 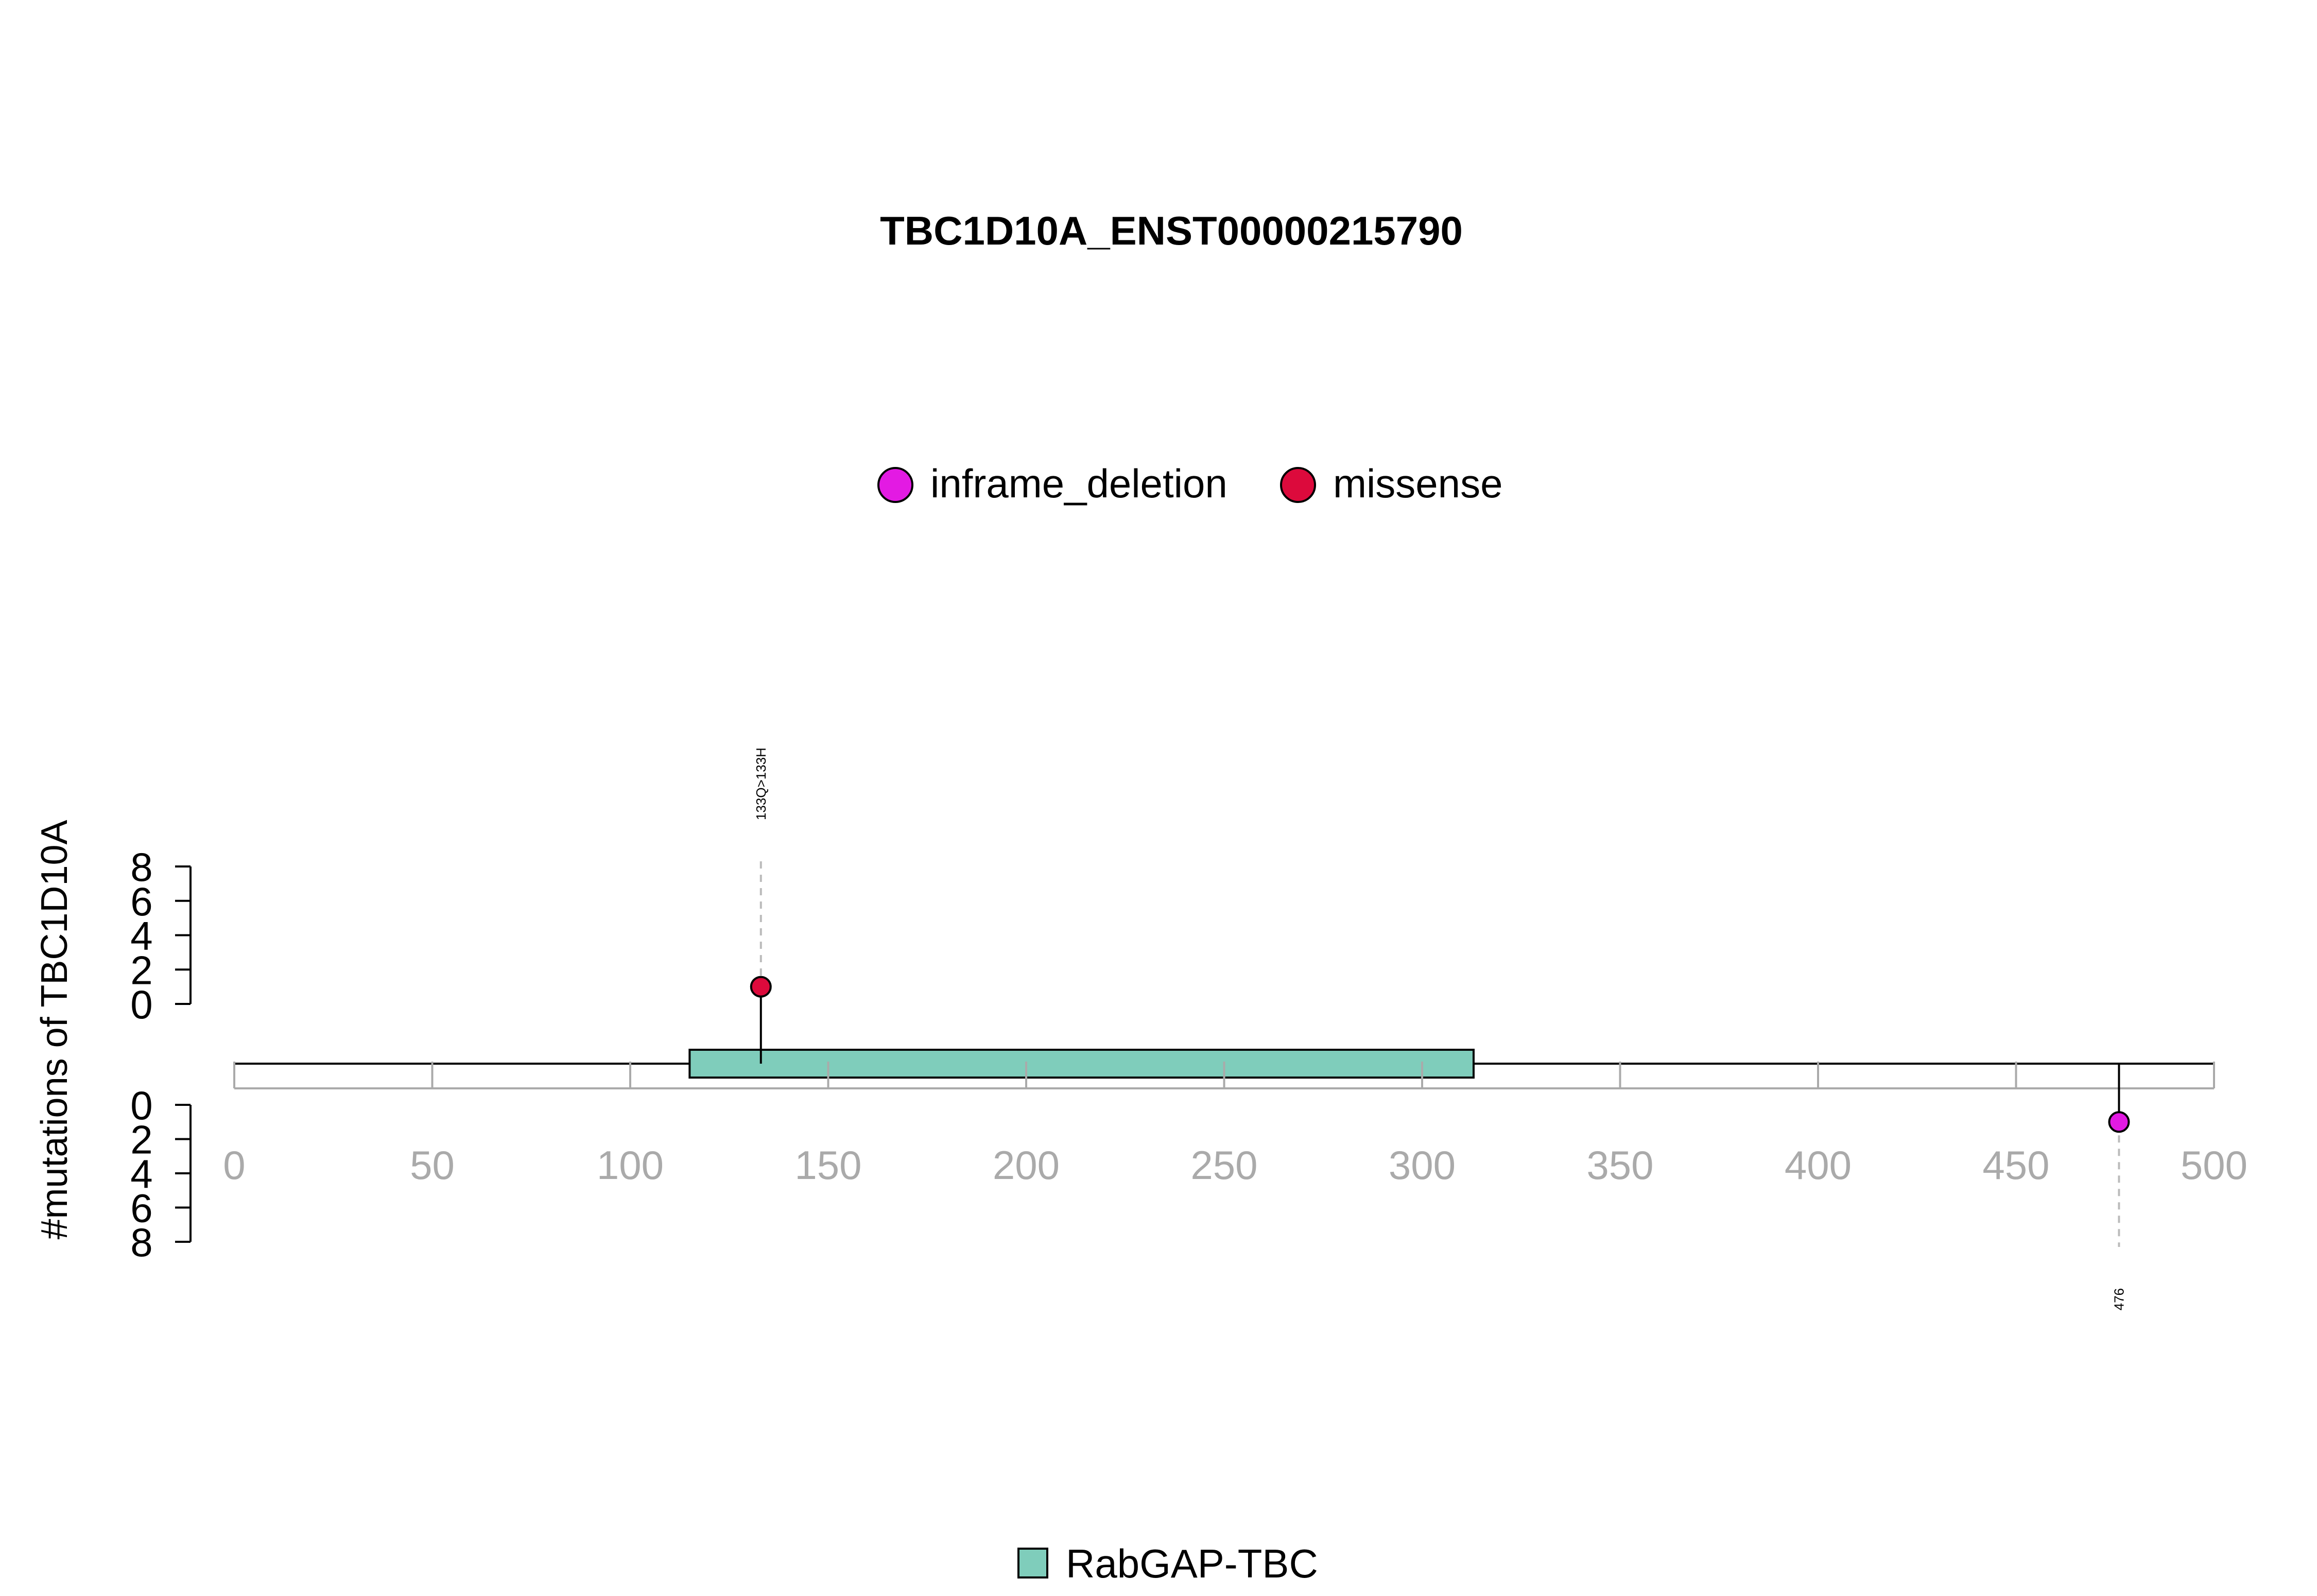 What do you see at coordinates (1081, 1064) in the screenshot?
I see `domain-RabGAP-TBC` at bounding box center [1081, 1064].